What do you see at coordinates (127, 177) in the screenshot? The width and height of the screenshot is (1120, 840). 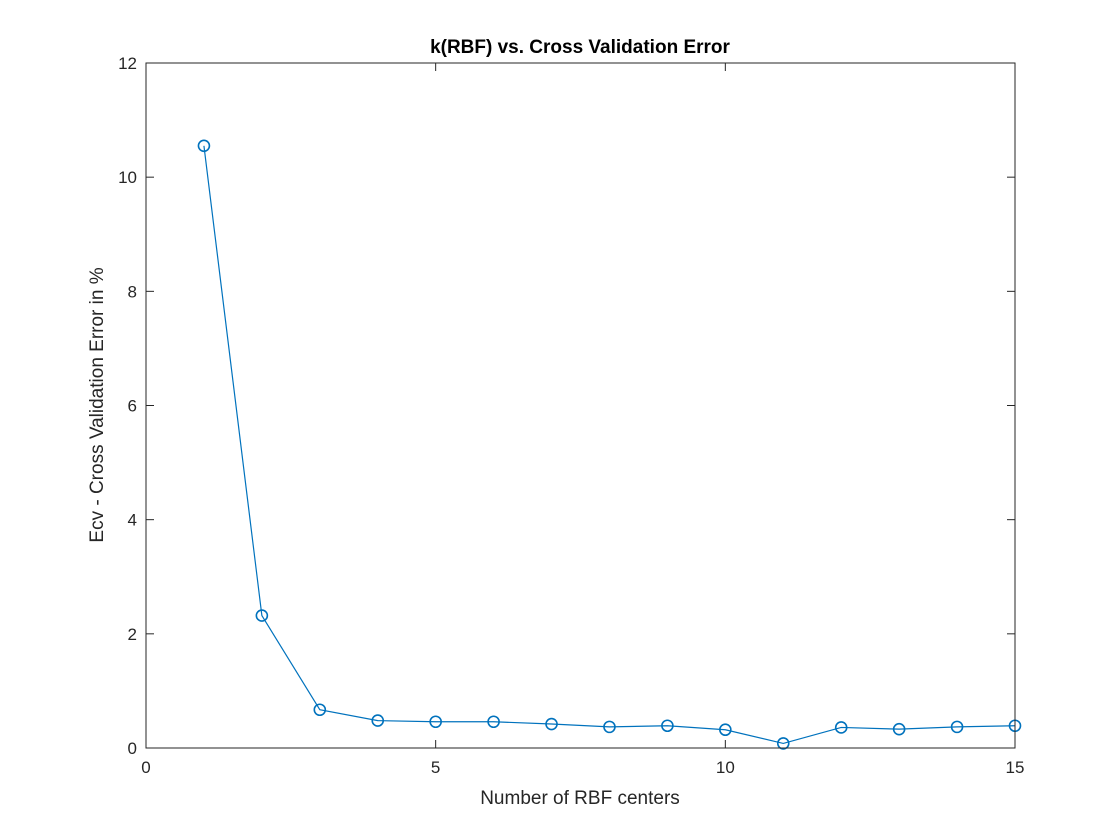 I see `y-tick-label: 10` at bounding box center [127, 177].